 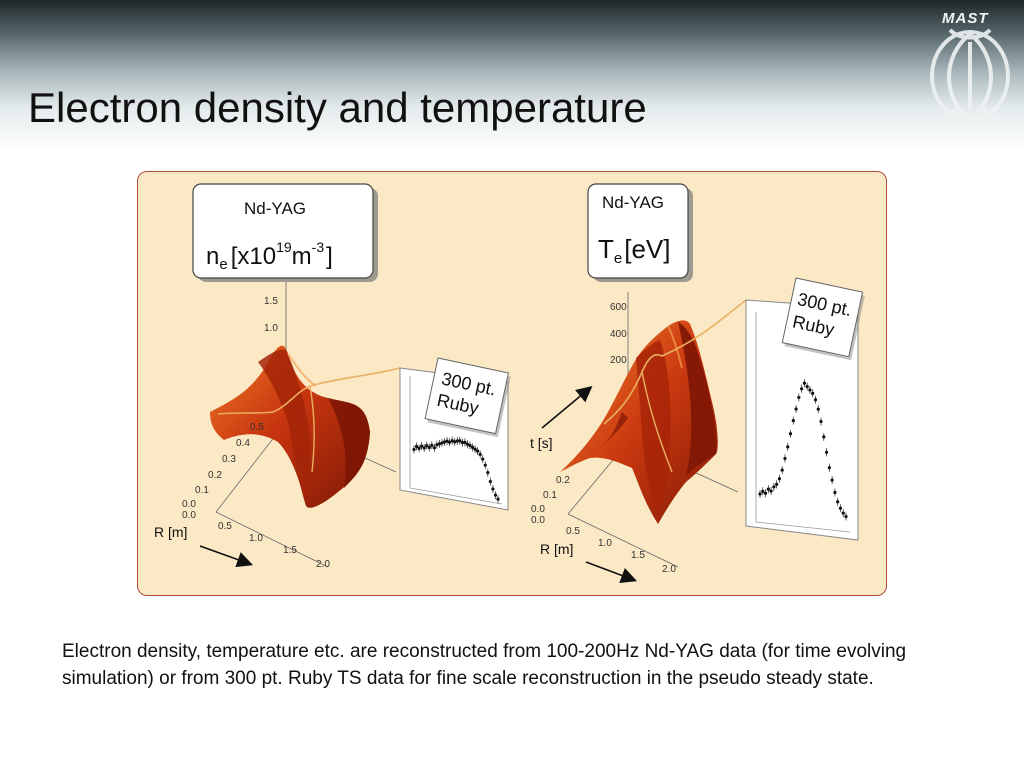 I want to click on left-box-unit-mid: m, so click(x=302, y=256).